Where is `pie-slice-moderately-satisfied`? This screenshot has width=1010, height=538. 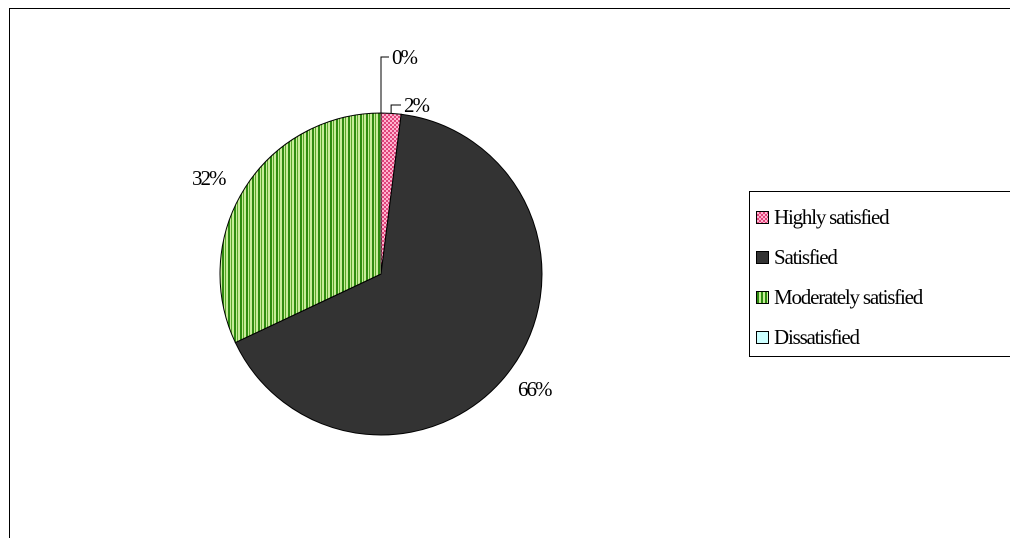
pie-slice-moderately-satisfied is located at coordinates (300, 228).